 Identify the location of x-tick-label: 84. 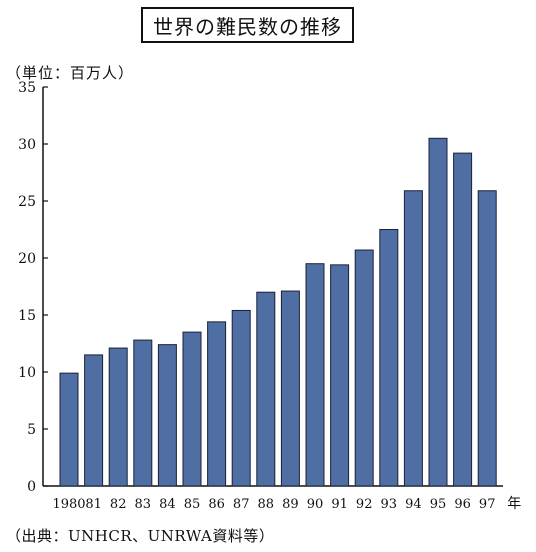
(167, 504).